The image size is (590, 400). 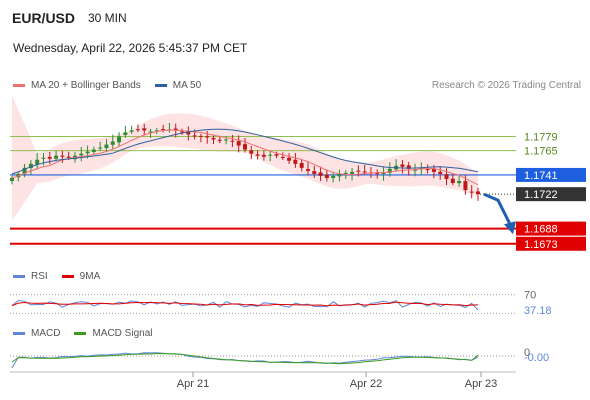 What do you see at coordinates (160, 85) in the screenshot?
I see `ma50-swatch` at bounding box center [160, 85].